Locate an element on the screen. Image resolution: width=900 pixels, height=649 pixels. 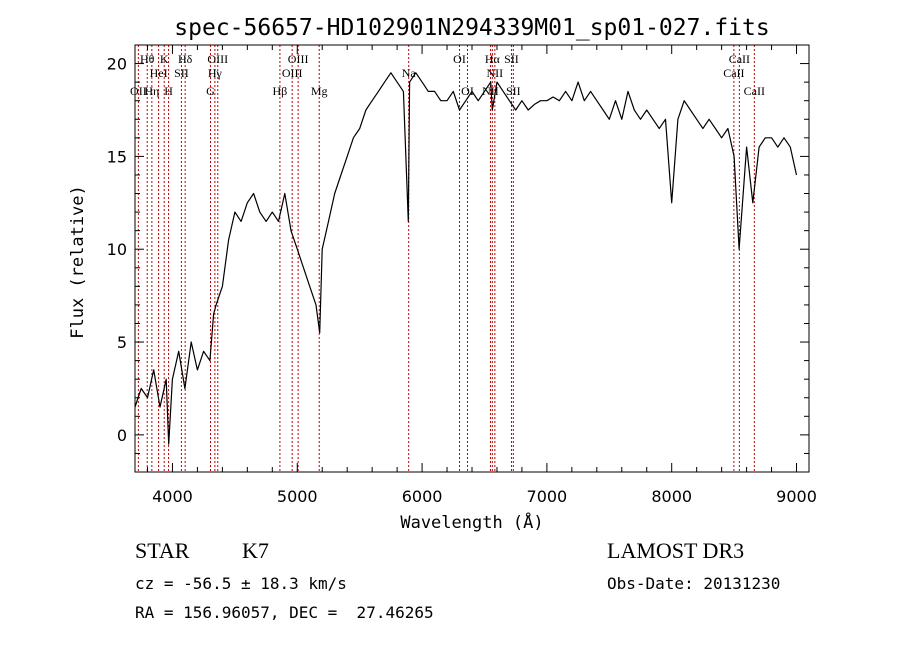
x-tick-label: 9000 is located at coordinates (796, 496).